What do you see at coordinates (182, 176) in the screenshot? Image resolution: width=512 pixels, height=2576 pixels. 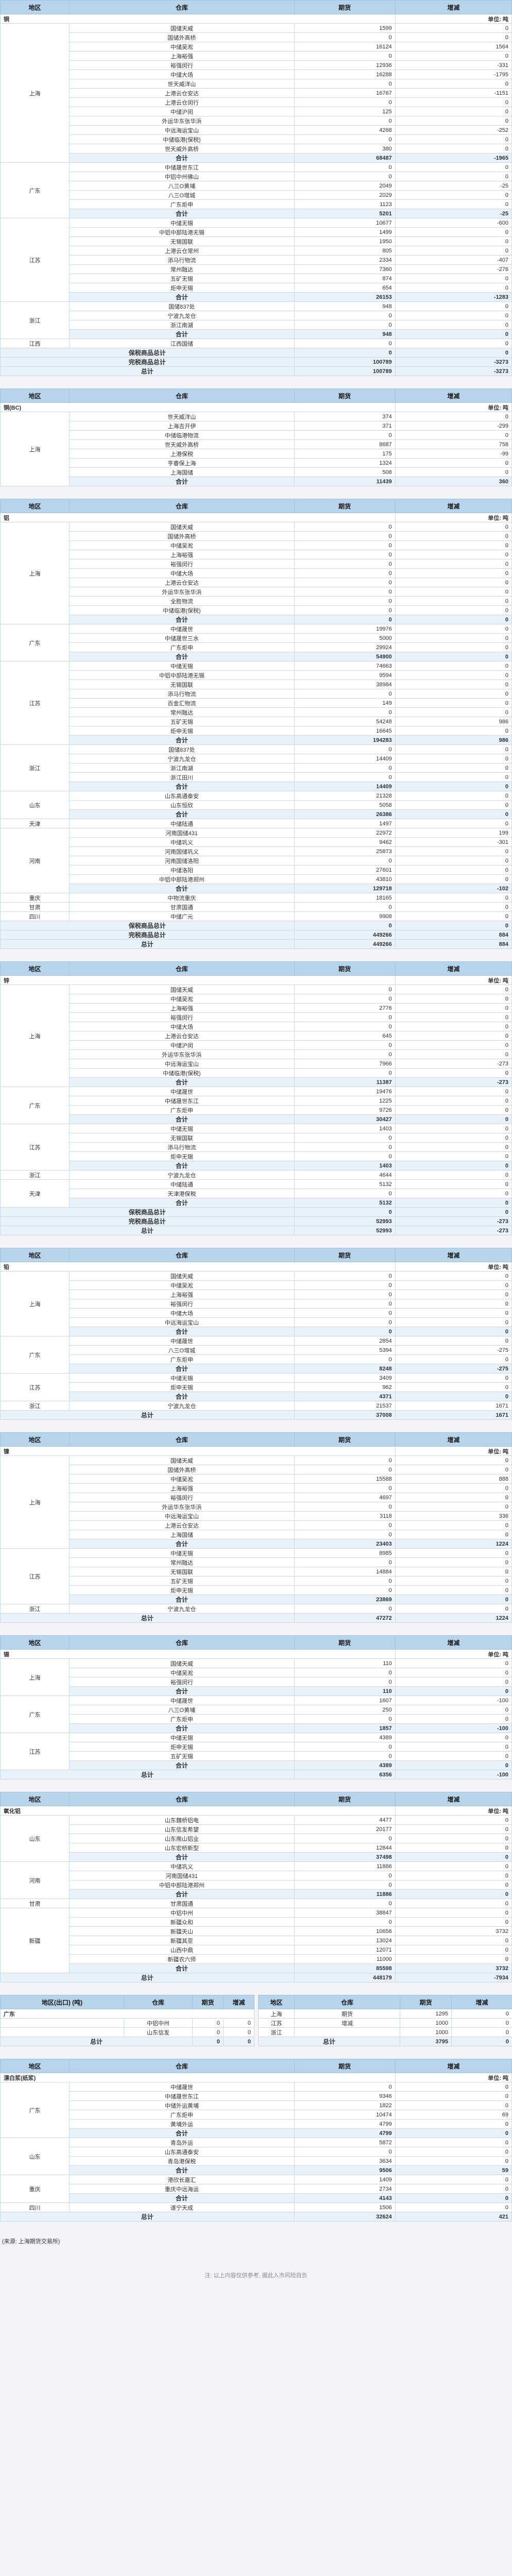 I see `warehouse-name: 中铝中州佛山` at bounding box center [182, 176].